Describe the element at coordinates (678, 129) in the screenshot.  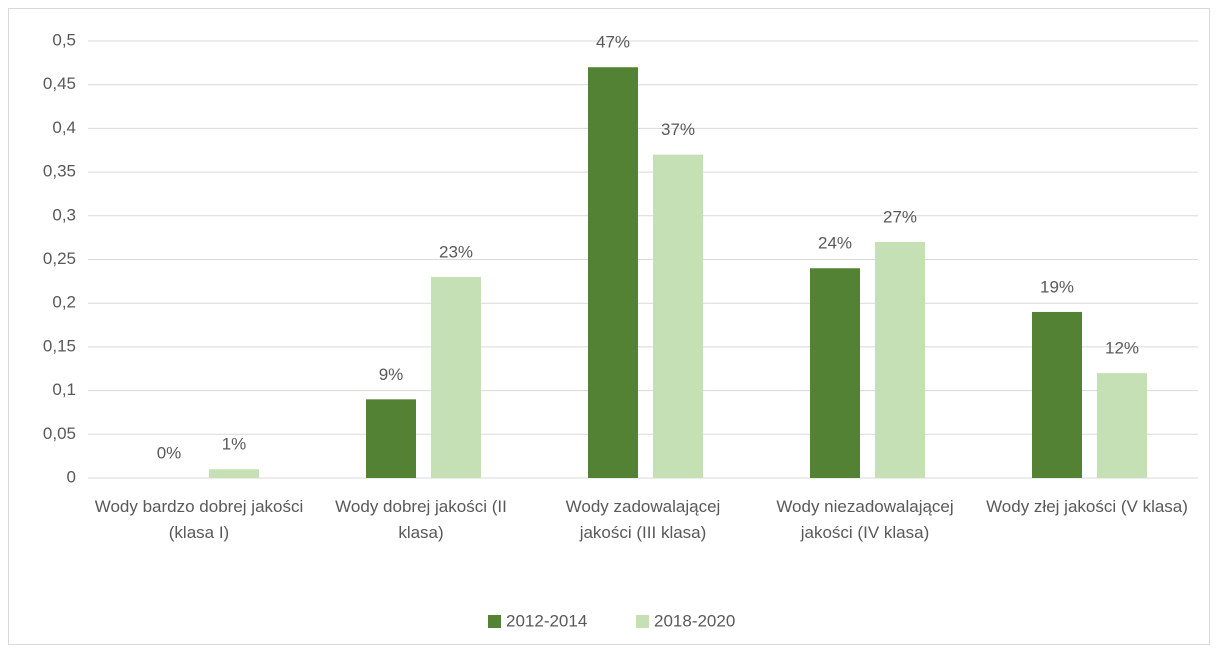
I see `data-label: 37%` at that location.